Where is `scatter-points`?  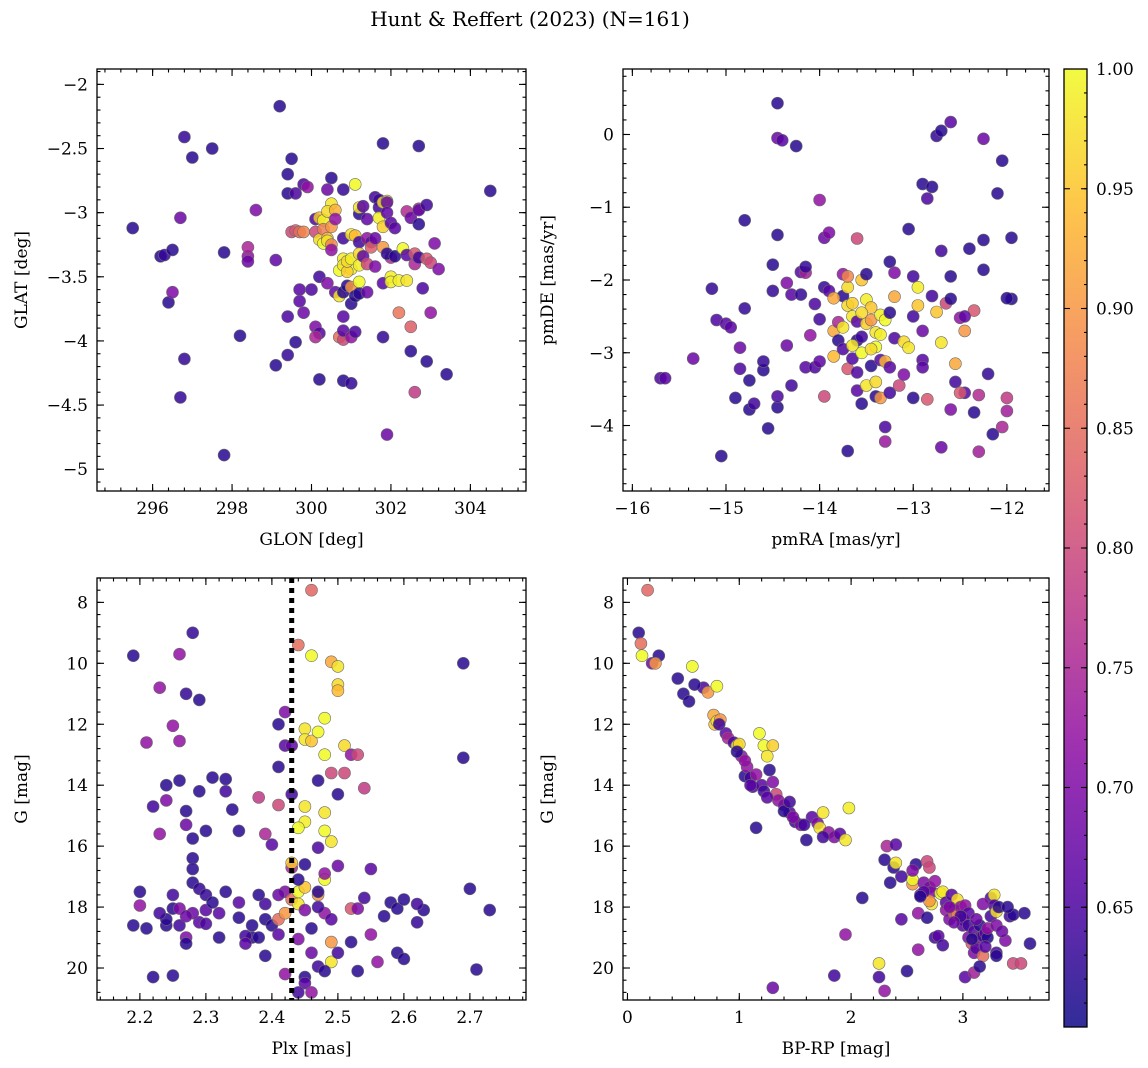
scatter-points is located at coordinates (312, 791).